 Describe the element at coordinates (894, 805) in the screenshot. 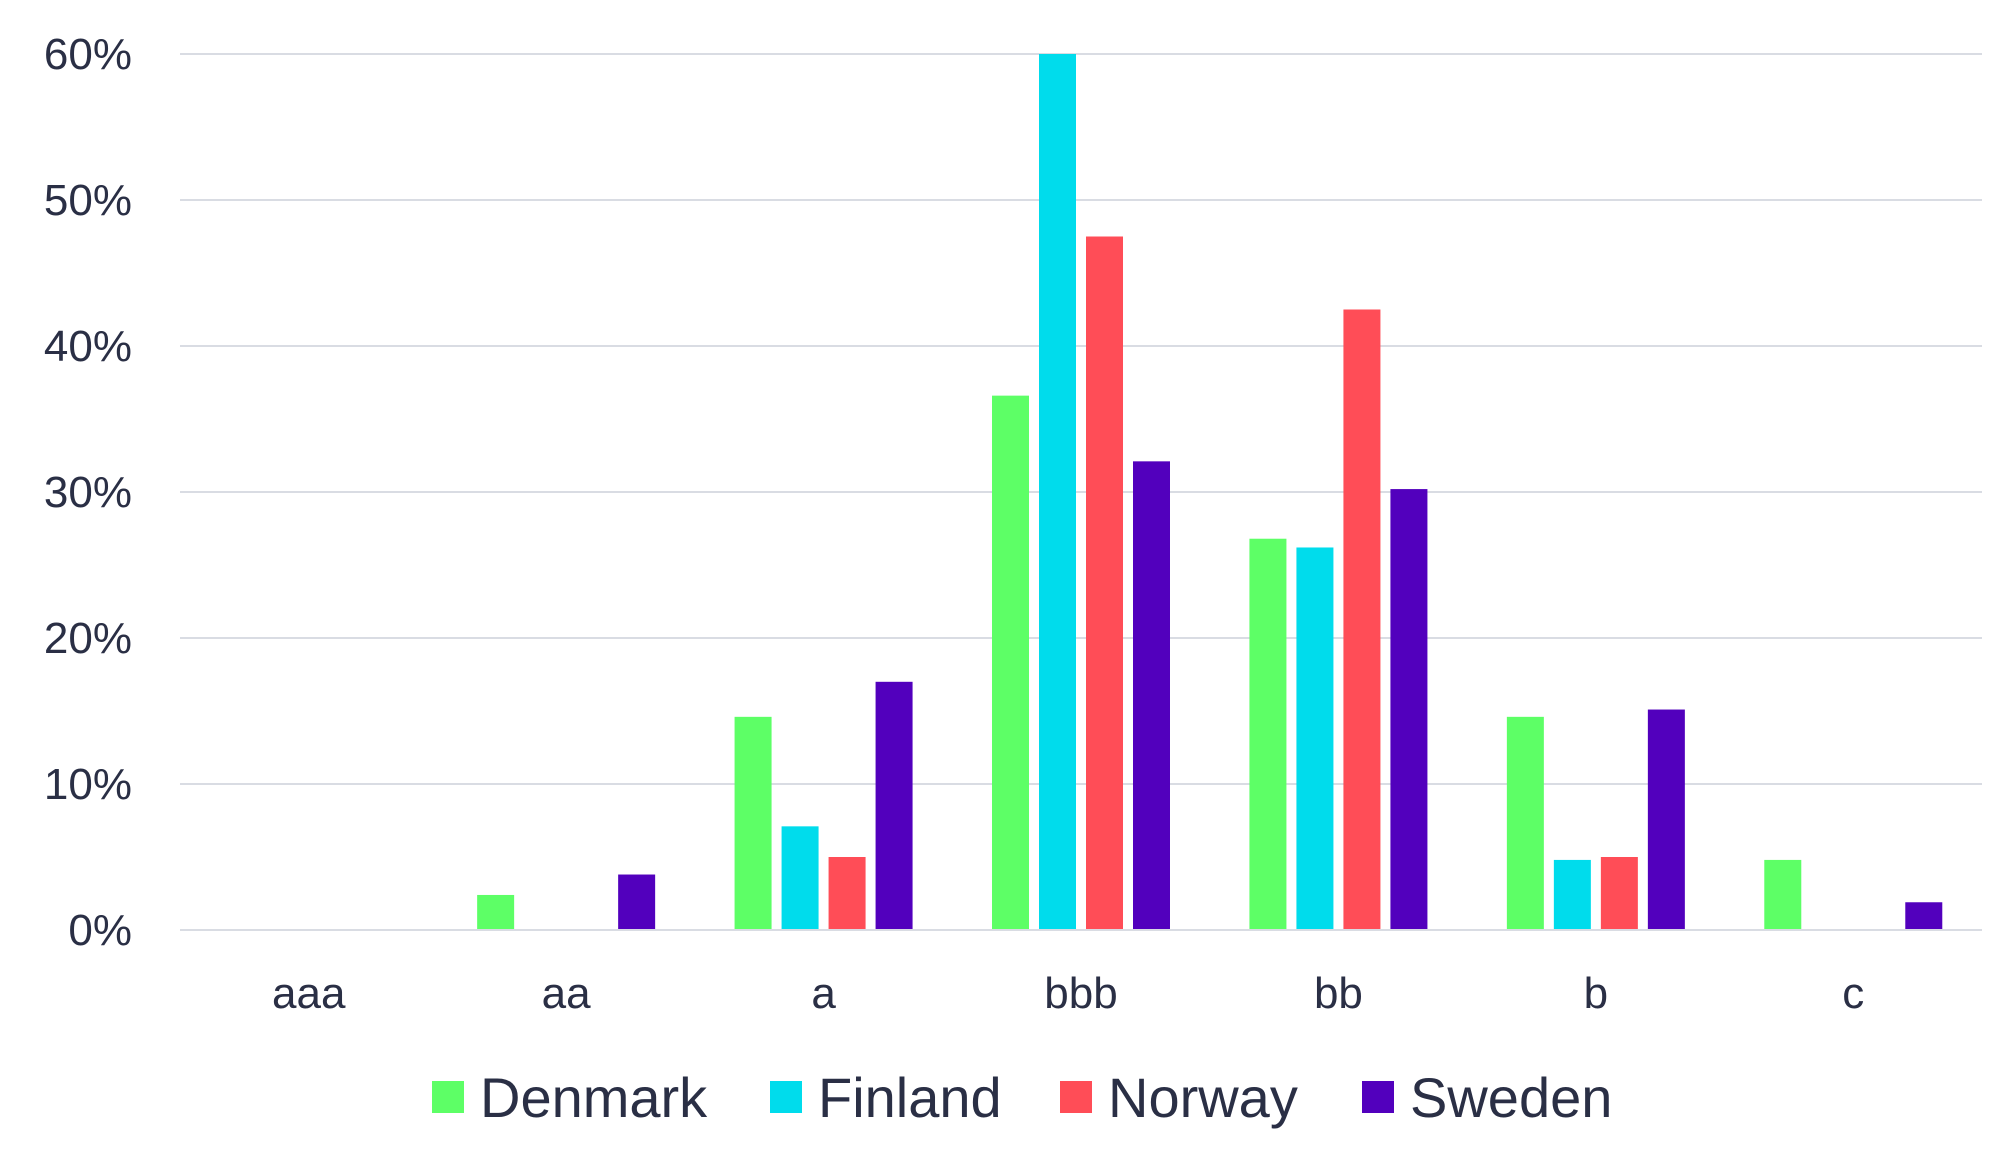

I see `bar-sweden-a` at that location.